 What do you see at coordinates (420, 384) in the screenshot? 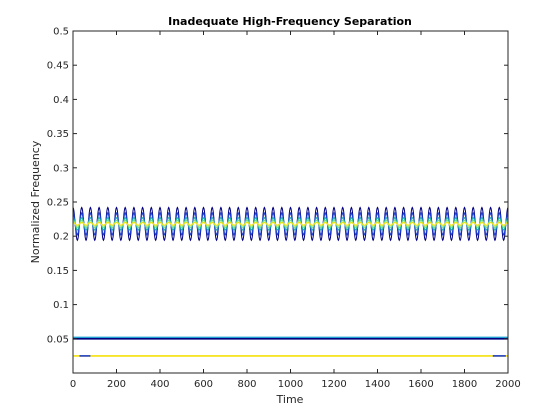
I see `x-tick-label: 1600` at bounding box center [420, 384].